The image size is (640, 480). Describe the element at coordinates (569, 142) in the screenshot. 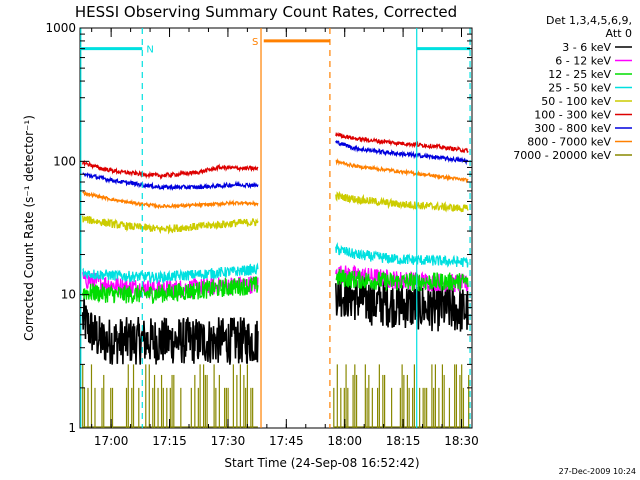

I see `legend-label: 800 - 7000 keV` at that location.